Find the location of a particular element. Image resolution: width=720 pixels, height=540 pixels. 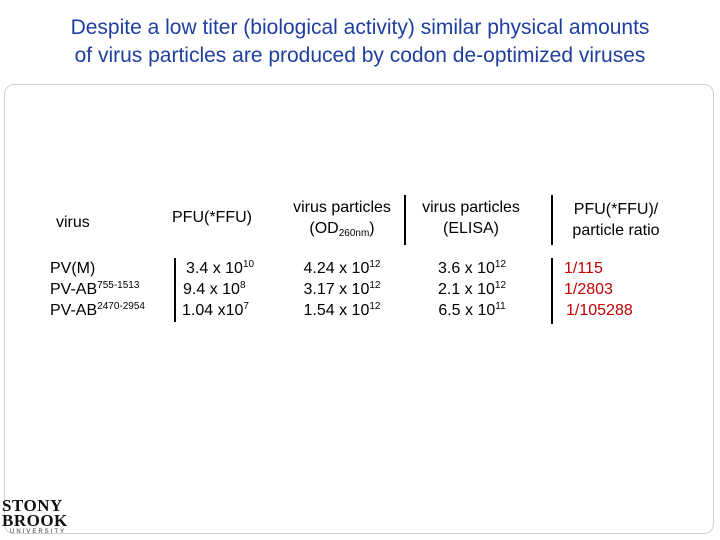

table-row: PV-AB755-1513 is located at coordinates (95, 289).